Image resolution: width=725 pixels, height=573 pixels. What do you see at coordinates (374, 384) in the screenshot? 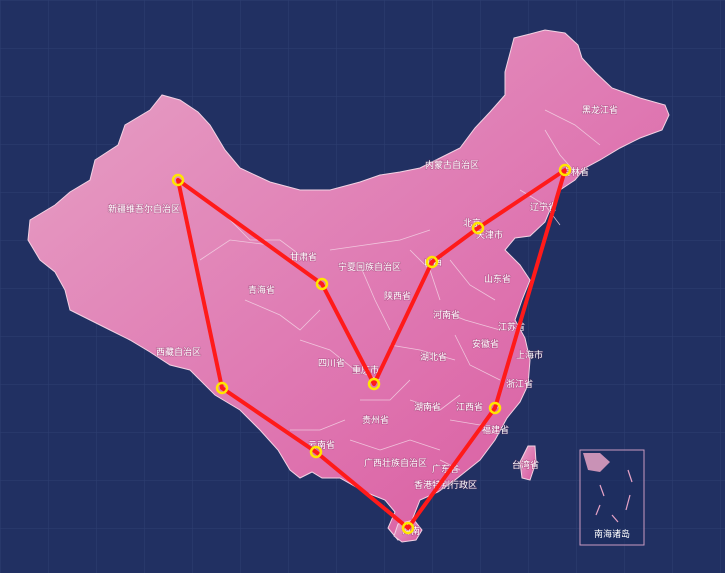
I see `route-marker-chongqing` at bounding box center [374, 384].